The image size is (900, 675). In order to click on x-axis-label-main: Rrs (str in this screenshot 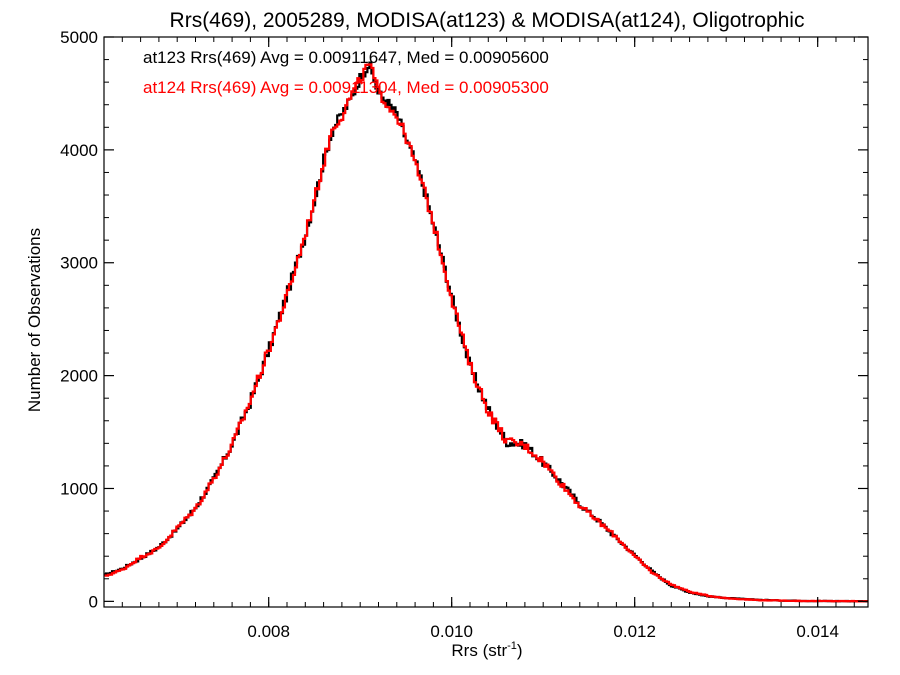, I will do `click(479, 650)`.